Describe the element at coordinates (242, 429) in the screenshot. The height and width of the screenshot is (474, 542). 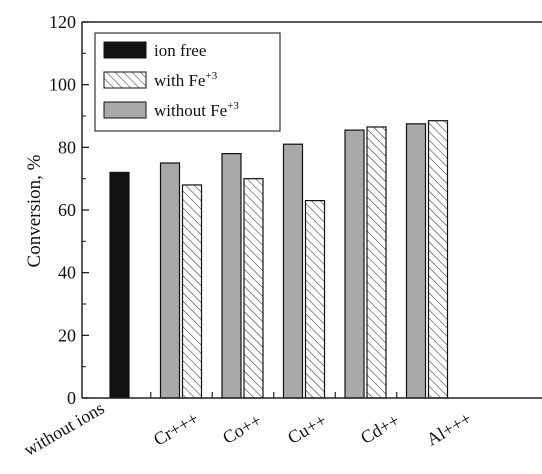
I see `x-tick-label: Co++` at that location.